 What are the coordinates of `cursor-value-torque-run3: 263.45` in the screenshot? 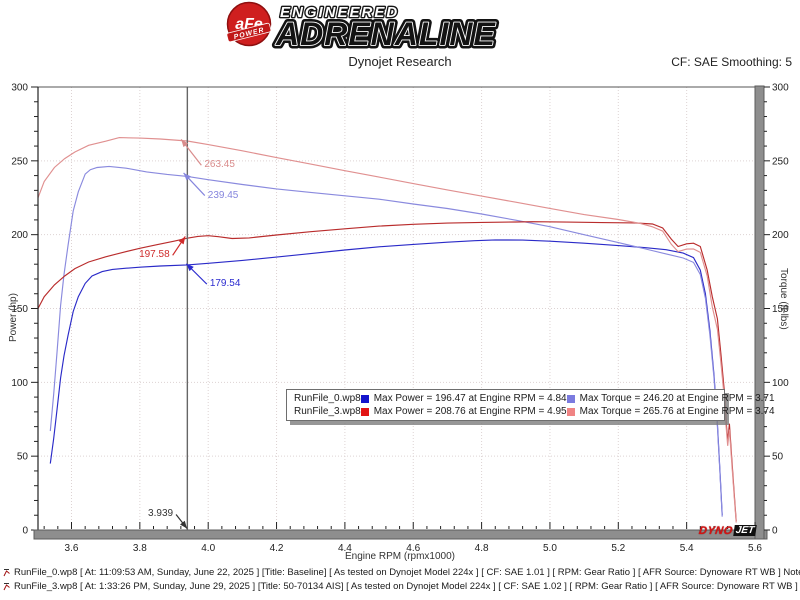 It's located at (219, 165).